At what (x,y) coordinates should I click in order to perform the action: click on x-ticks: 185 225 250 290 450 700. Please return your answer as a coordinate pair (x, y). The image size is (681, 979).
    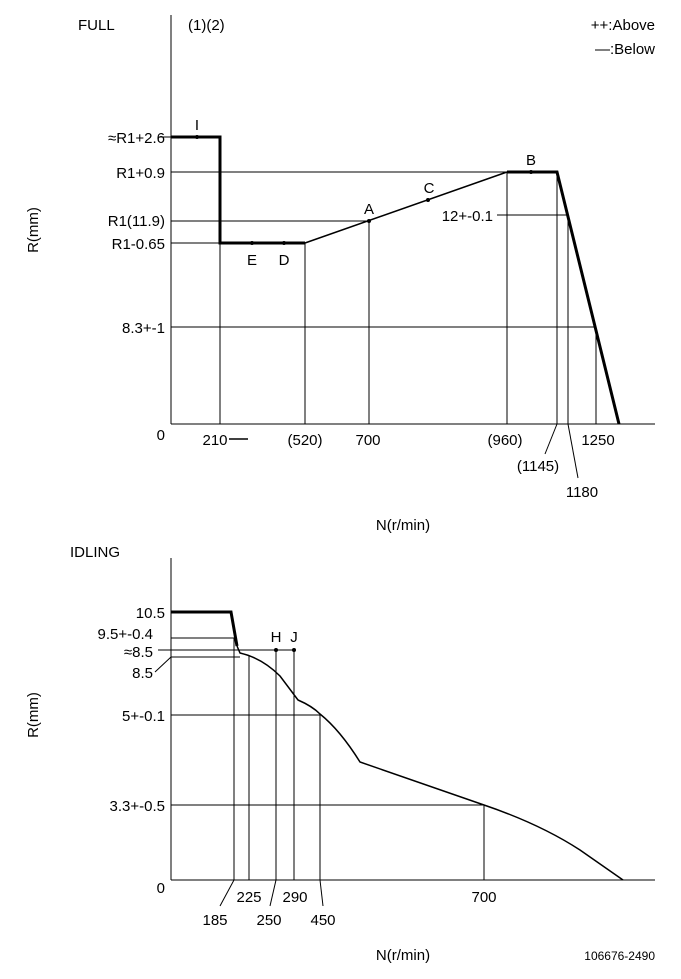
    Looking at the image, I should click on (349, 909).